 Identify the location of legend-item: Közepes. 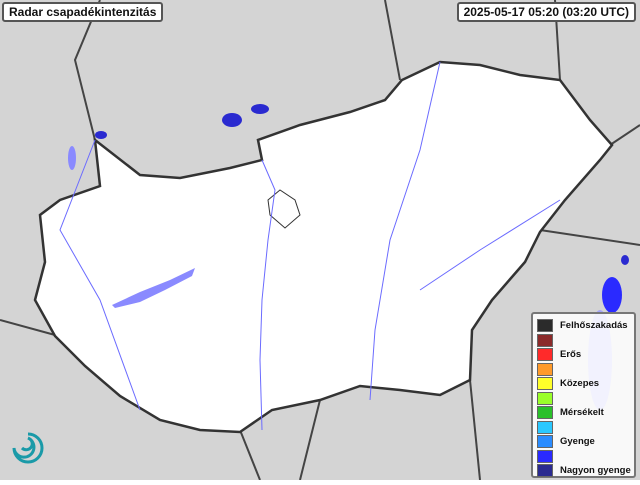
(568, 383).